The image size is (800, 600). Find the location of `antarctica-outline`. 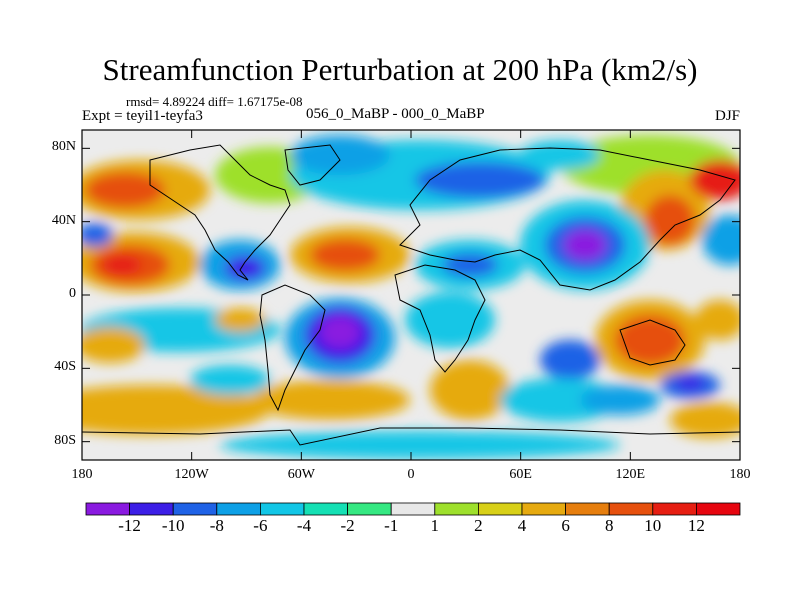

antarctica-outline is located at coordinates (411, 436).